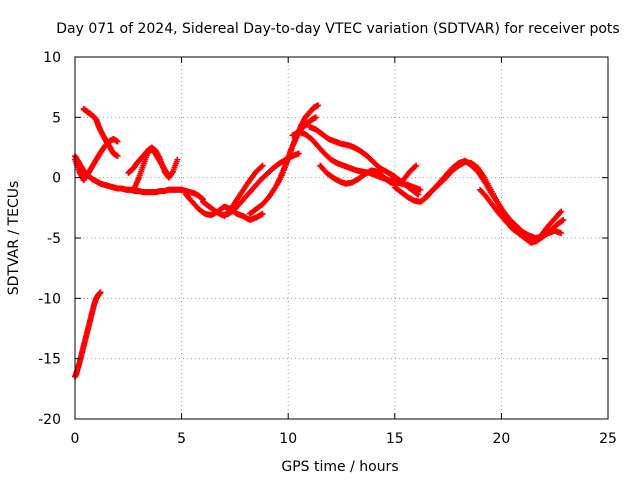  What do you see at coordinates (395, 439) in the screenshot?
I see `x-tick-label: 15` at bounding box center [395, 439].